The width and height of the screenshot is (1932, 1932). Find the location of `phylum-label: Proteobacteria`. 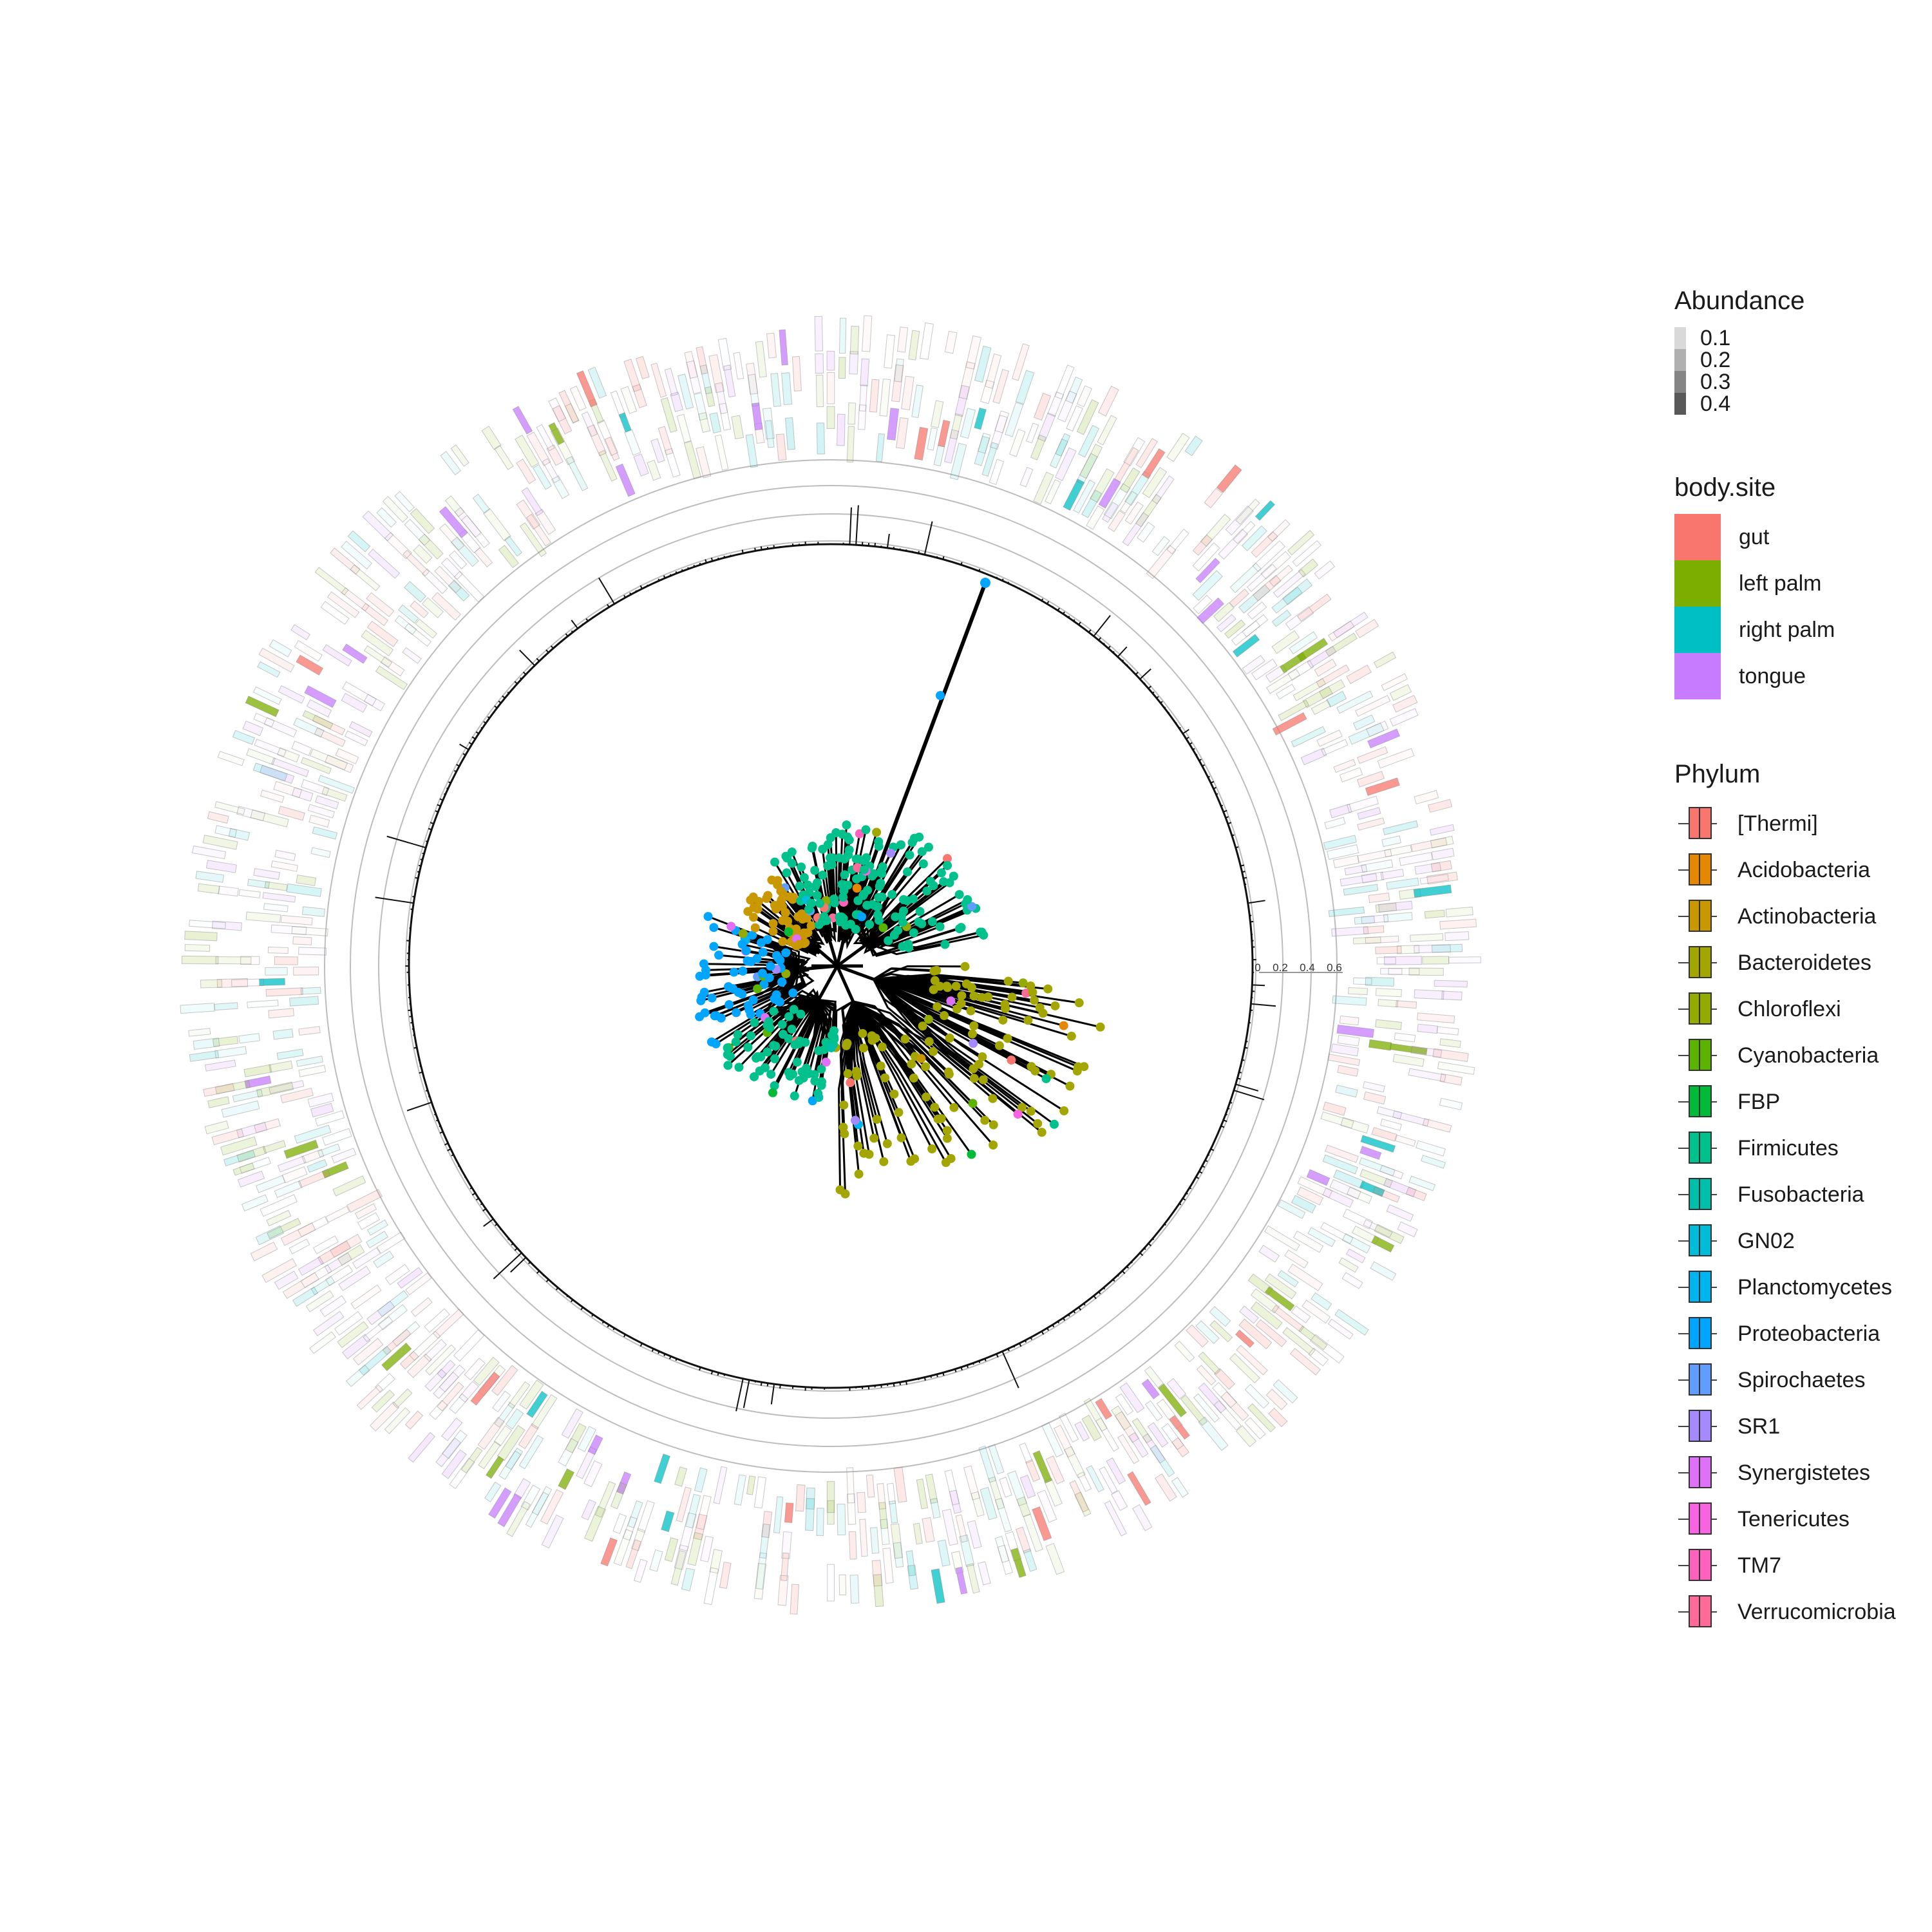

phylum-label: Proteobacteria is located at coordinates (1809, 1333).